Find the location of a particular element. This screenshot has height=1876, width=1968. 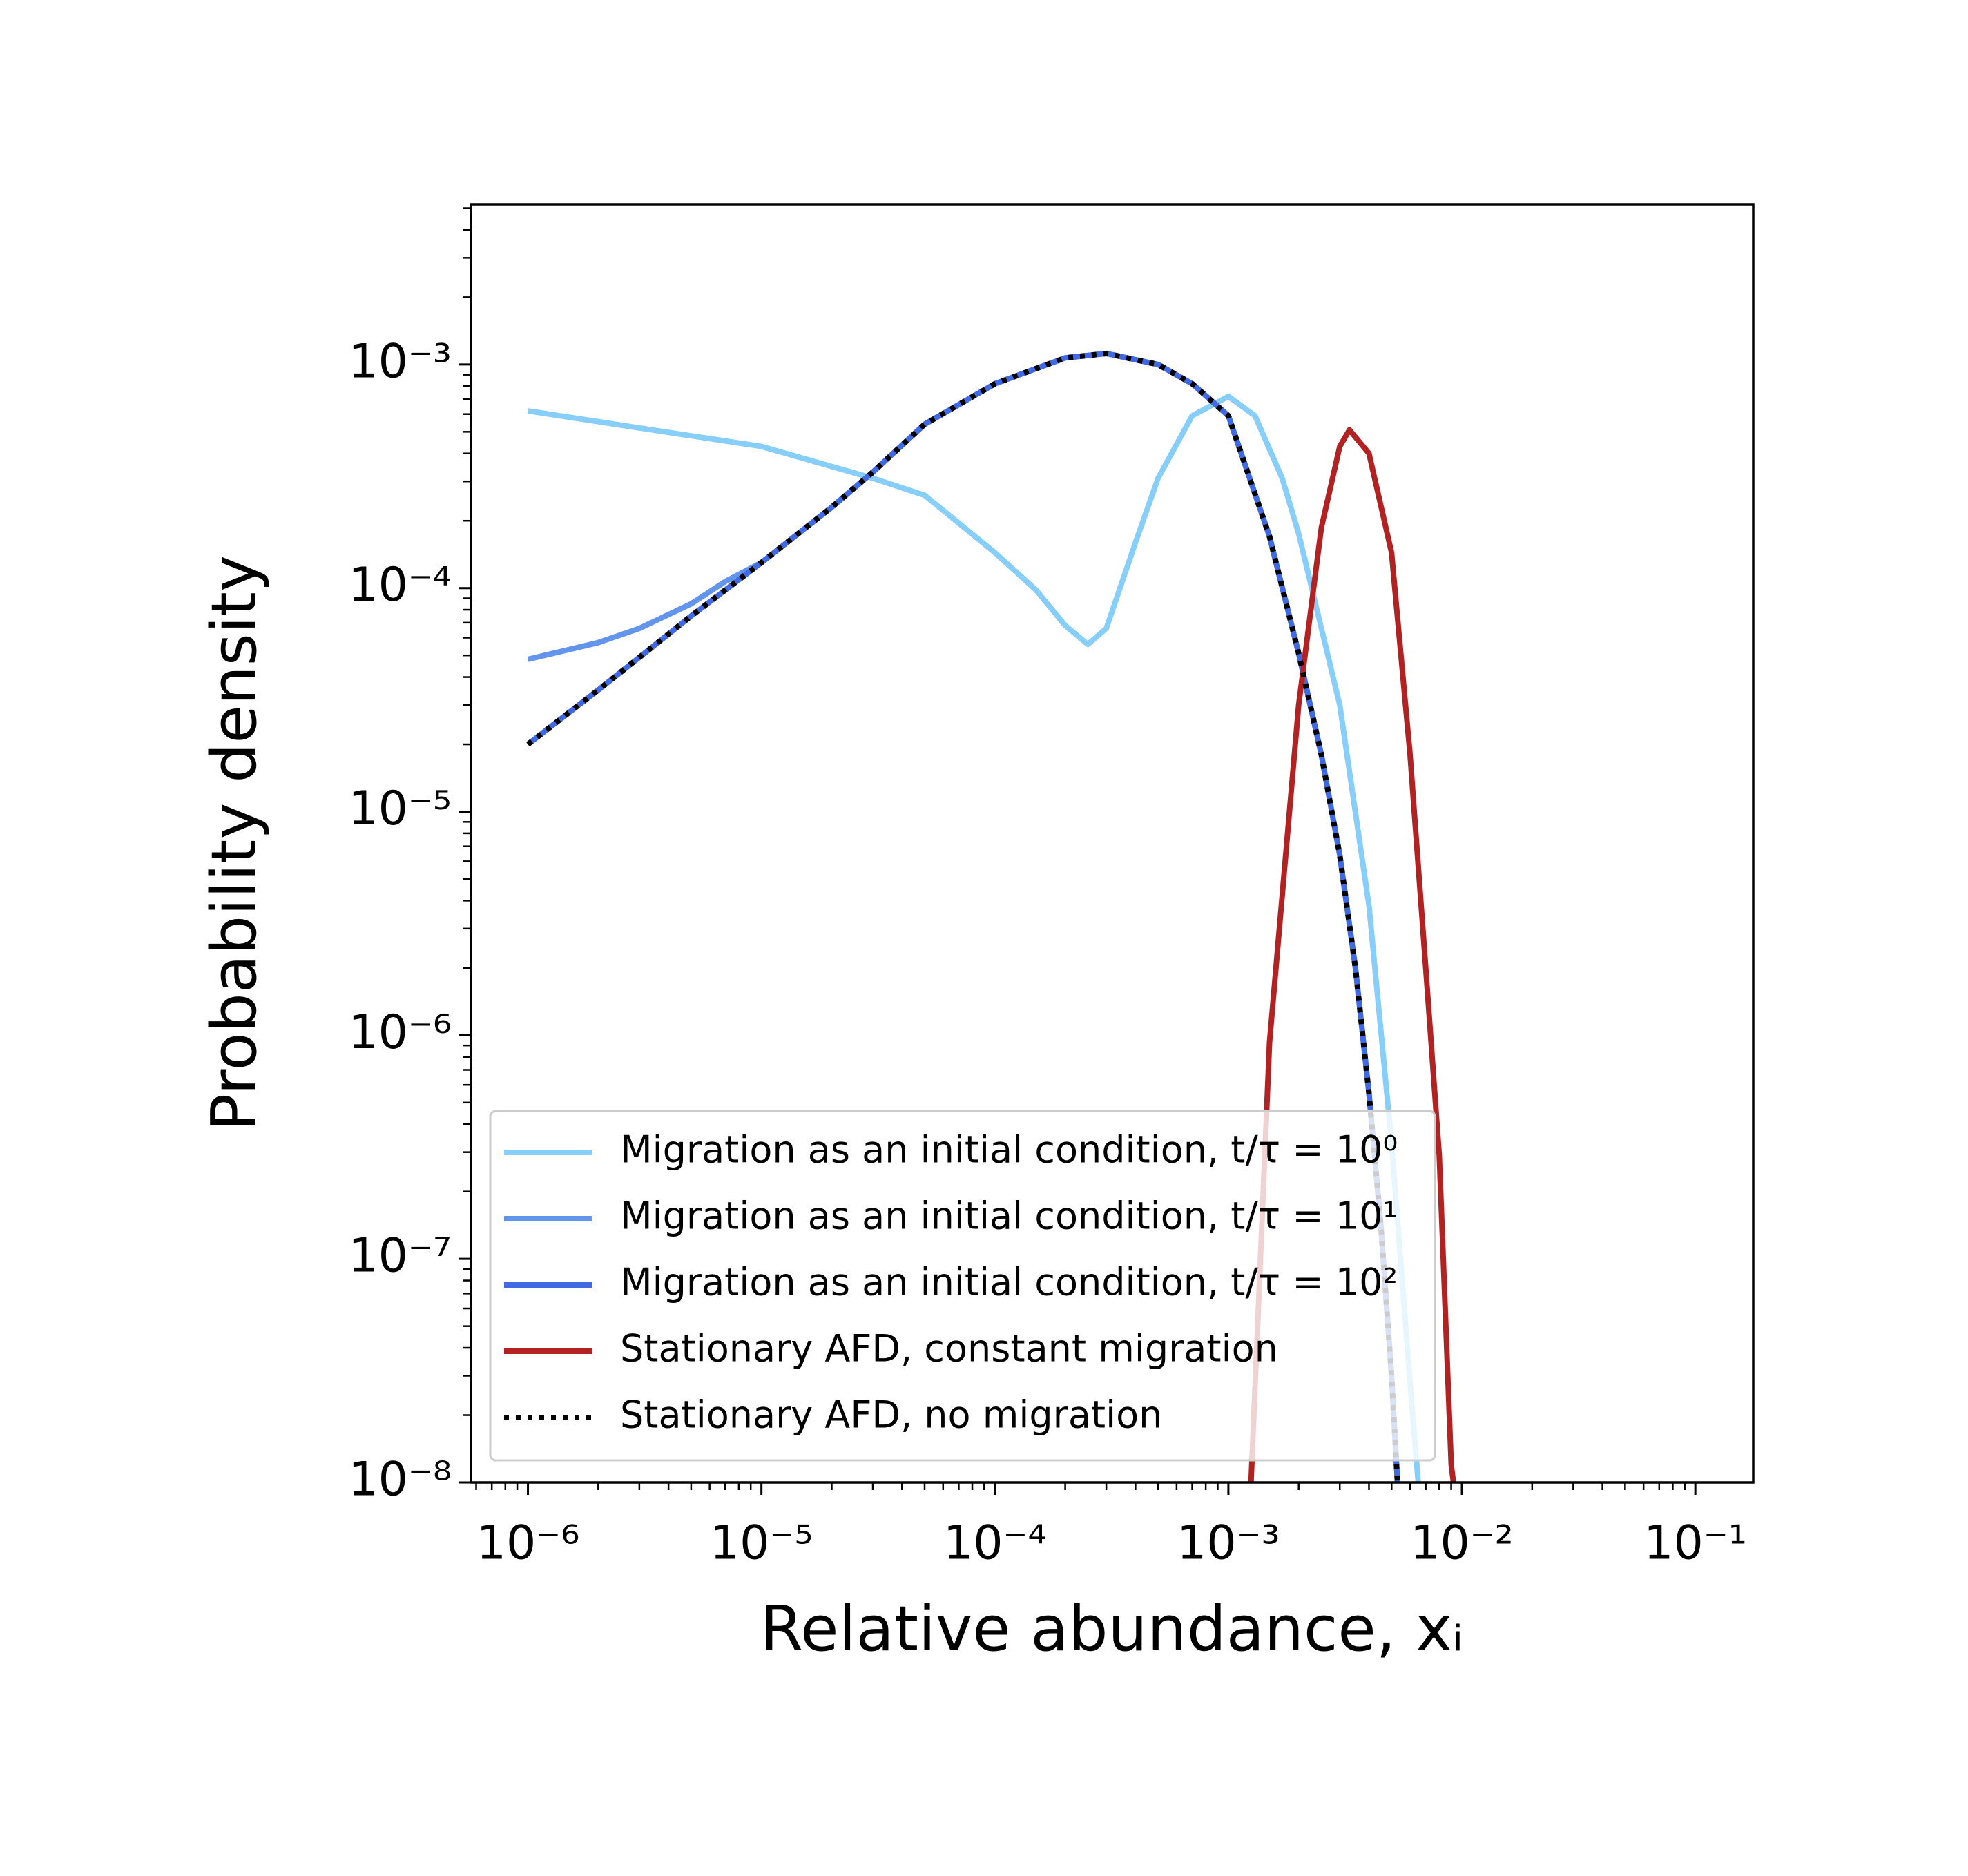

x-tick-label: 10⁻¹ is located at coordinates (1695, 1543).